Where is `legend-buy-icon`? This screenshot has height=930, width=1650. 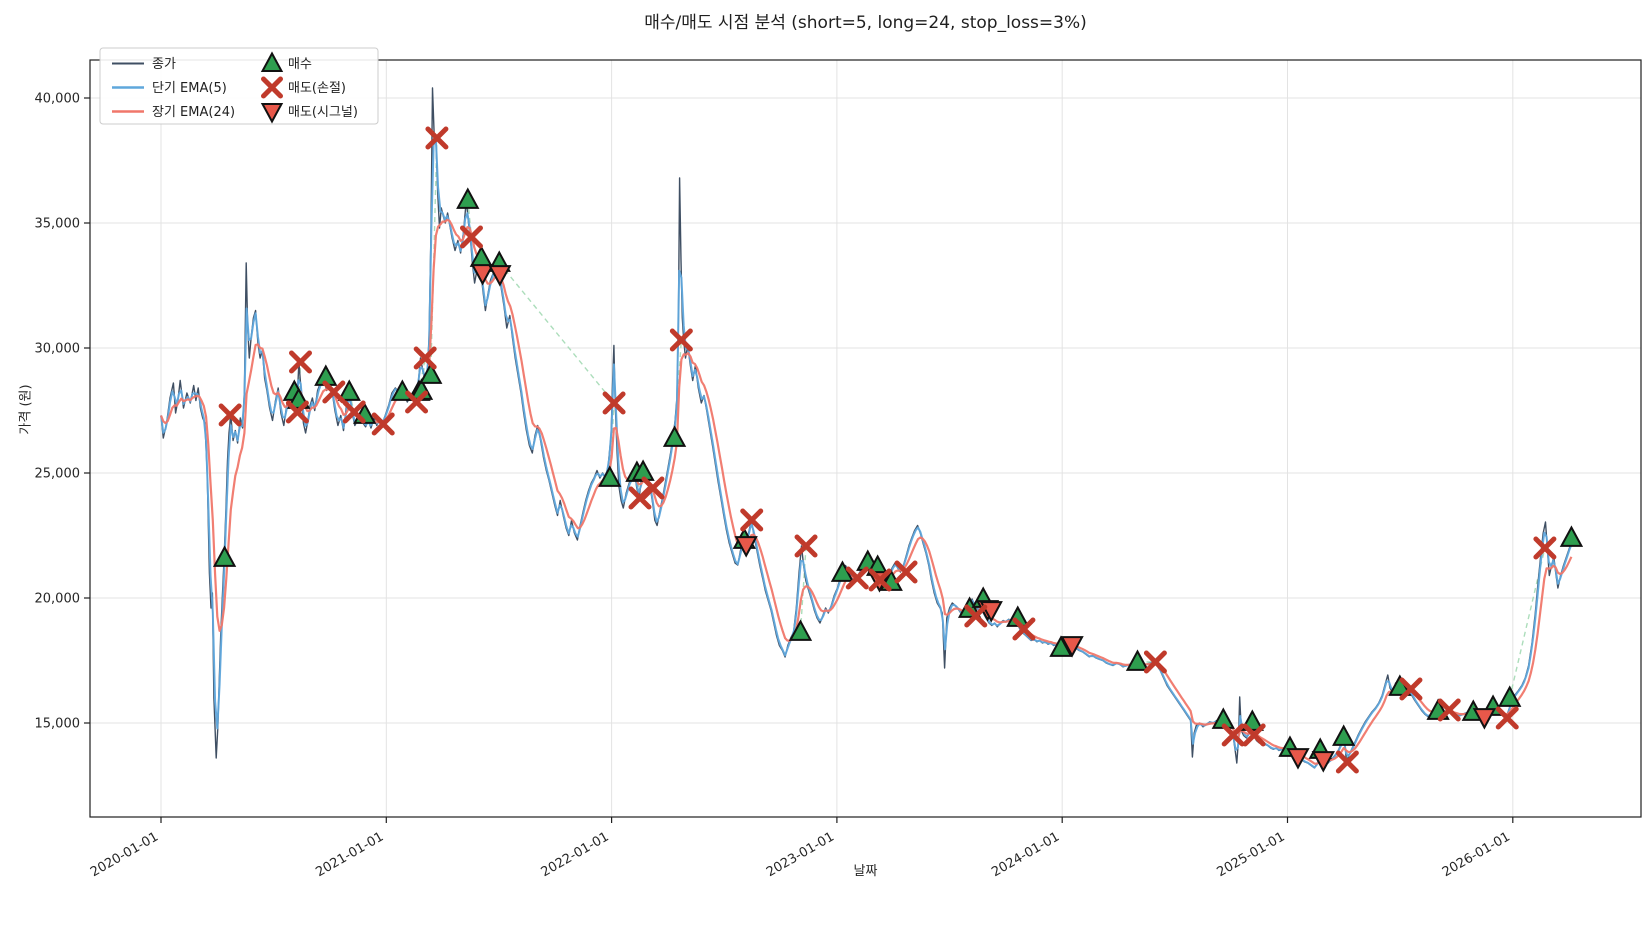 legend-buy-icon is located at coordinates (272, 61).